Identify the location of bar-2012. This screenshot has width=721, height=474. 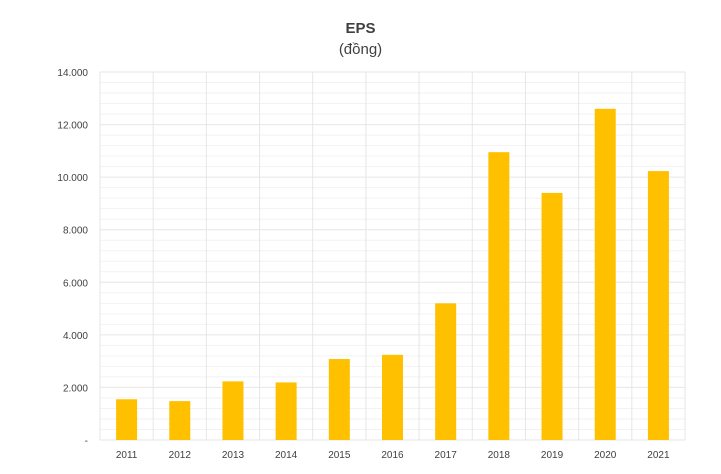
(180, 420).